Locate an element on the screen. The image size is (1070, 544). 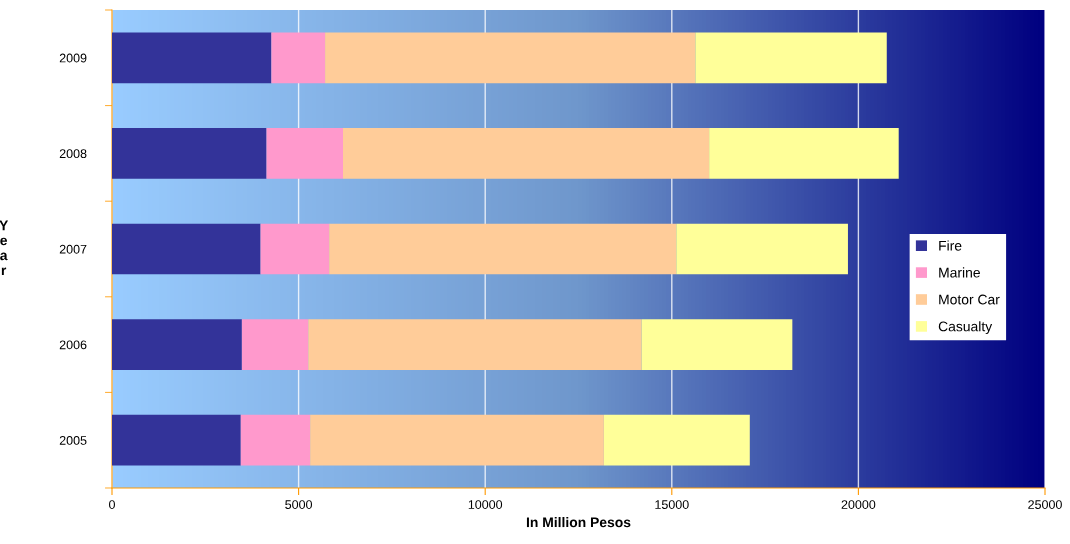
legend-label: Casualty is located at coordinates (965, 328).